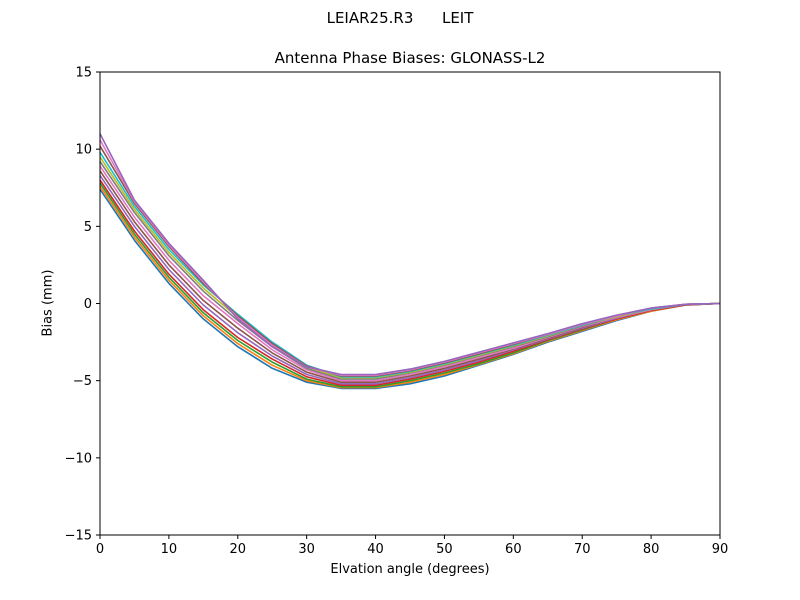  I want to click on x-tick-label: 70, so click(582, 549).